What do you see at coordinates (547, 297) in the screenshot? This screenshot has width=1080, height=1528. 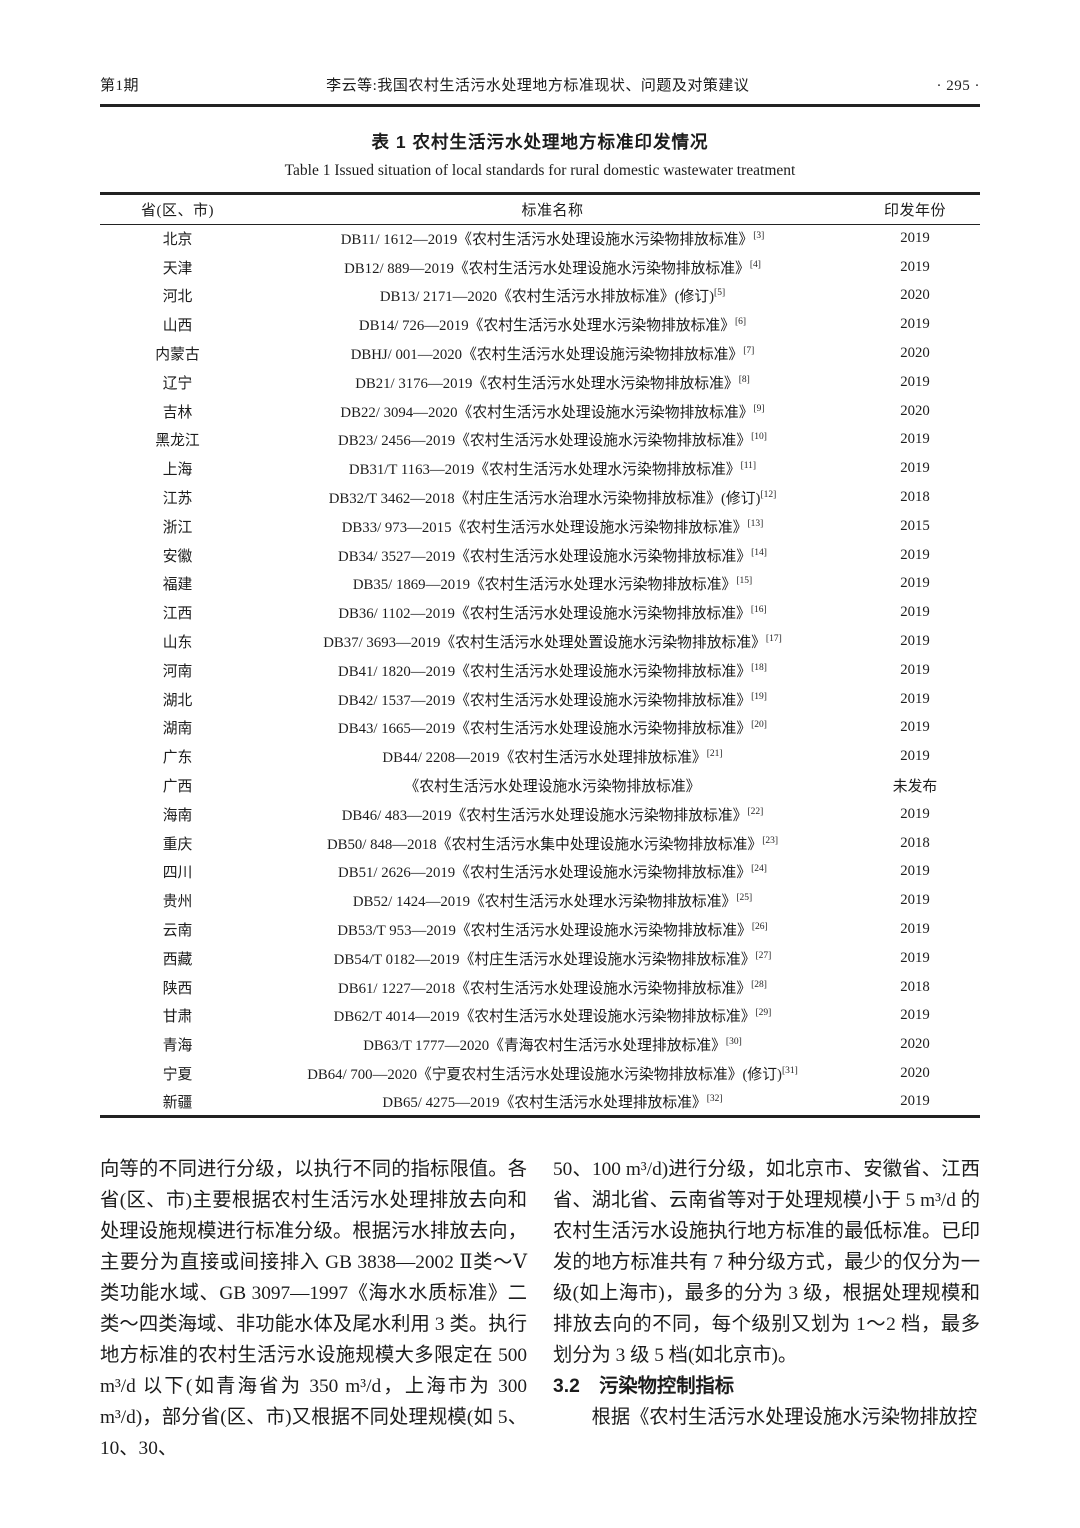 I see `standard-name: DB13/ 2171—2020《农村生活污水排放标准》(修订)` at bounding box center [547, 297].